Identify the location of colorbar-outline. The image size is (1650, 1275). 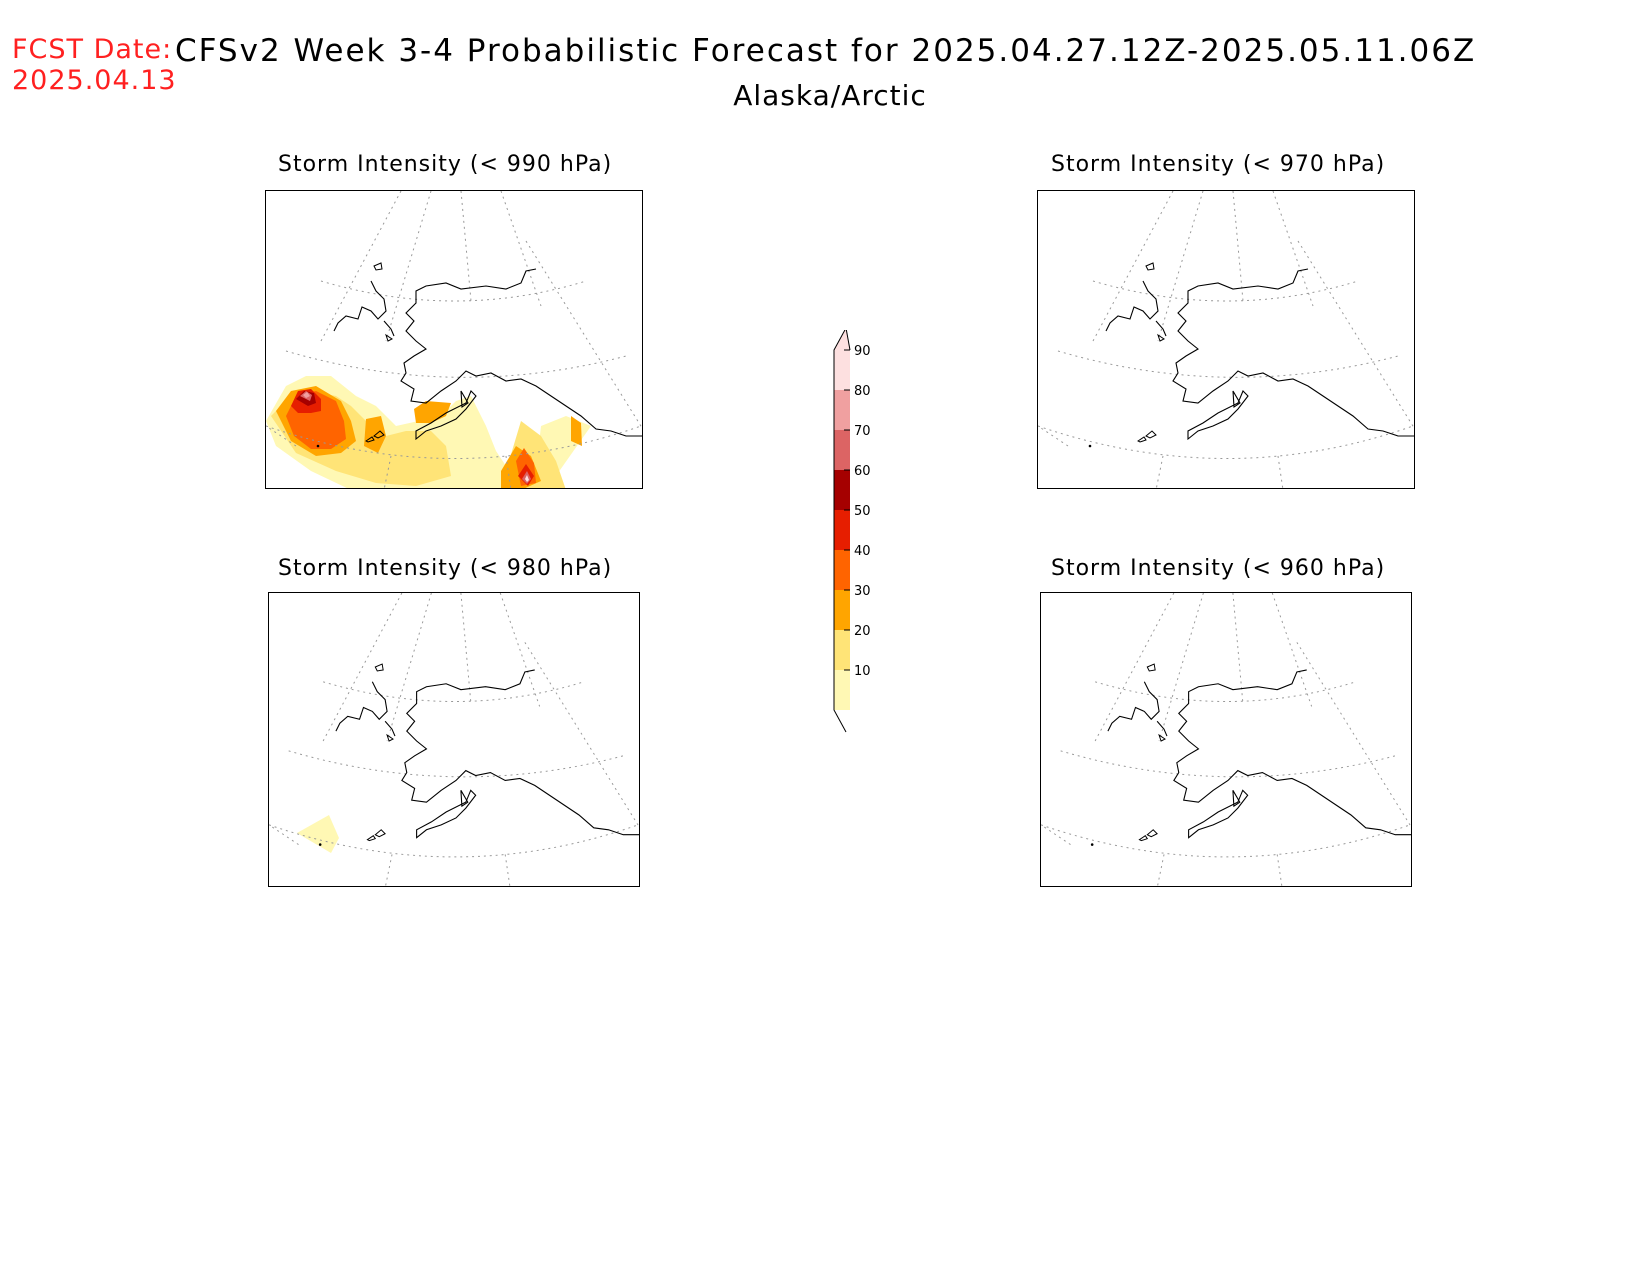
(842, 530).